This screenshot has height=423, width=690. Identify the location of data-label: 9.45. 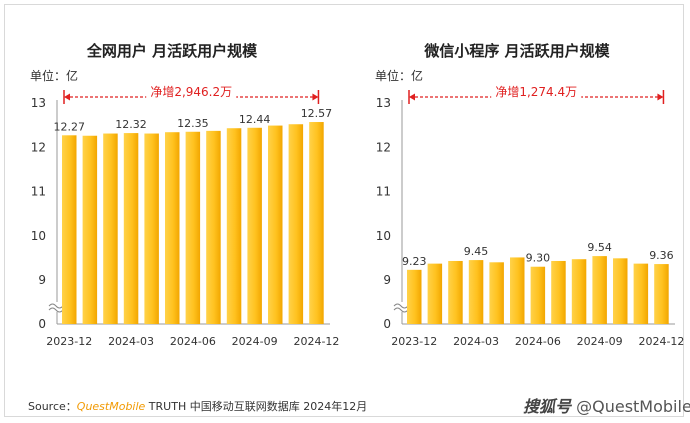
(476, 251).